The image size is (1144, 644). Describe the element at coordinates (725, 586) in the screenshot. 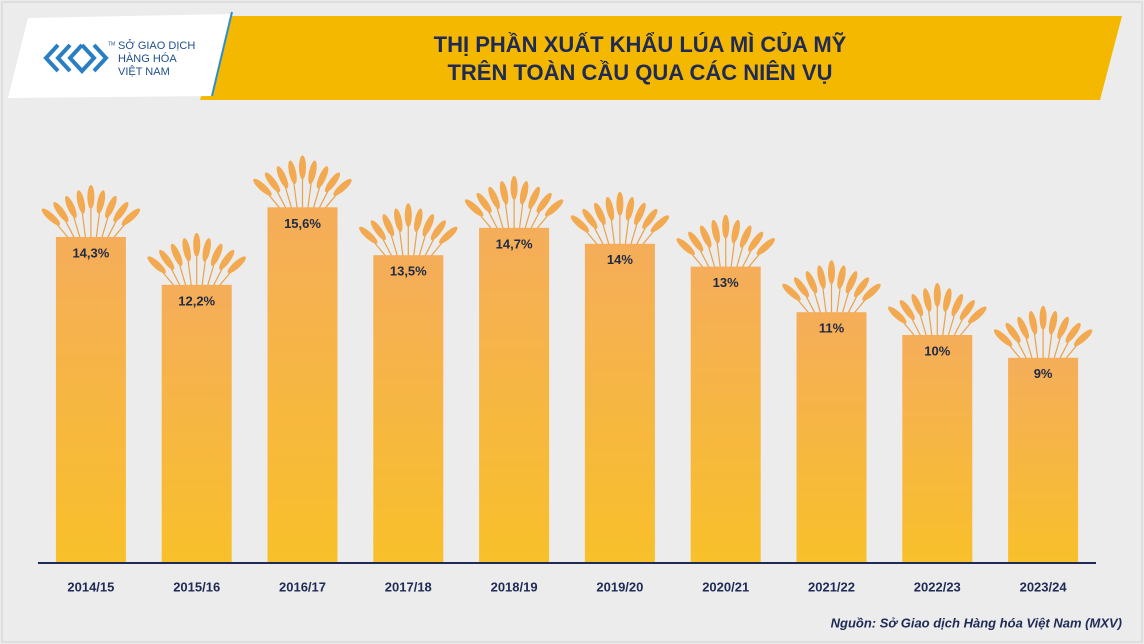

I see `x-tick-label: 2020/21` at that location.